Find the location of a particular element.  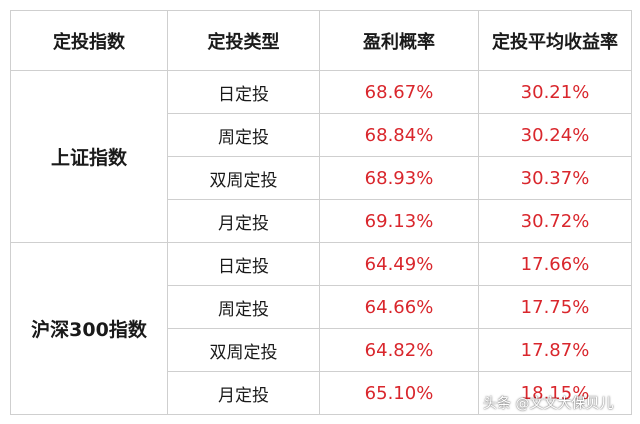

index-name-cell: 上证指数 is located at coordinates (89, 156).